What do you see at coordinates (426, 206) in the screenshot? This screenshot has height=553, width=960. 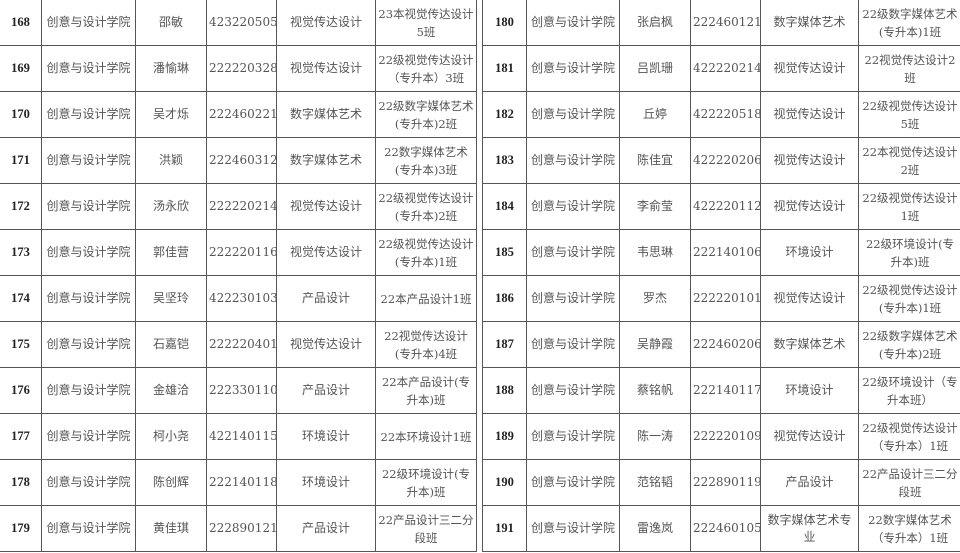 I see `class-cell: 22级视觉传达设计(专升本)2班` at bounding box center [426, 206].